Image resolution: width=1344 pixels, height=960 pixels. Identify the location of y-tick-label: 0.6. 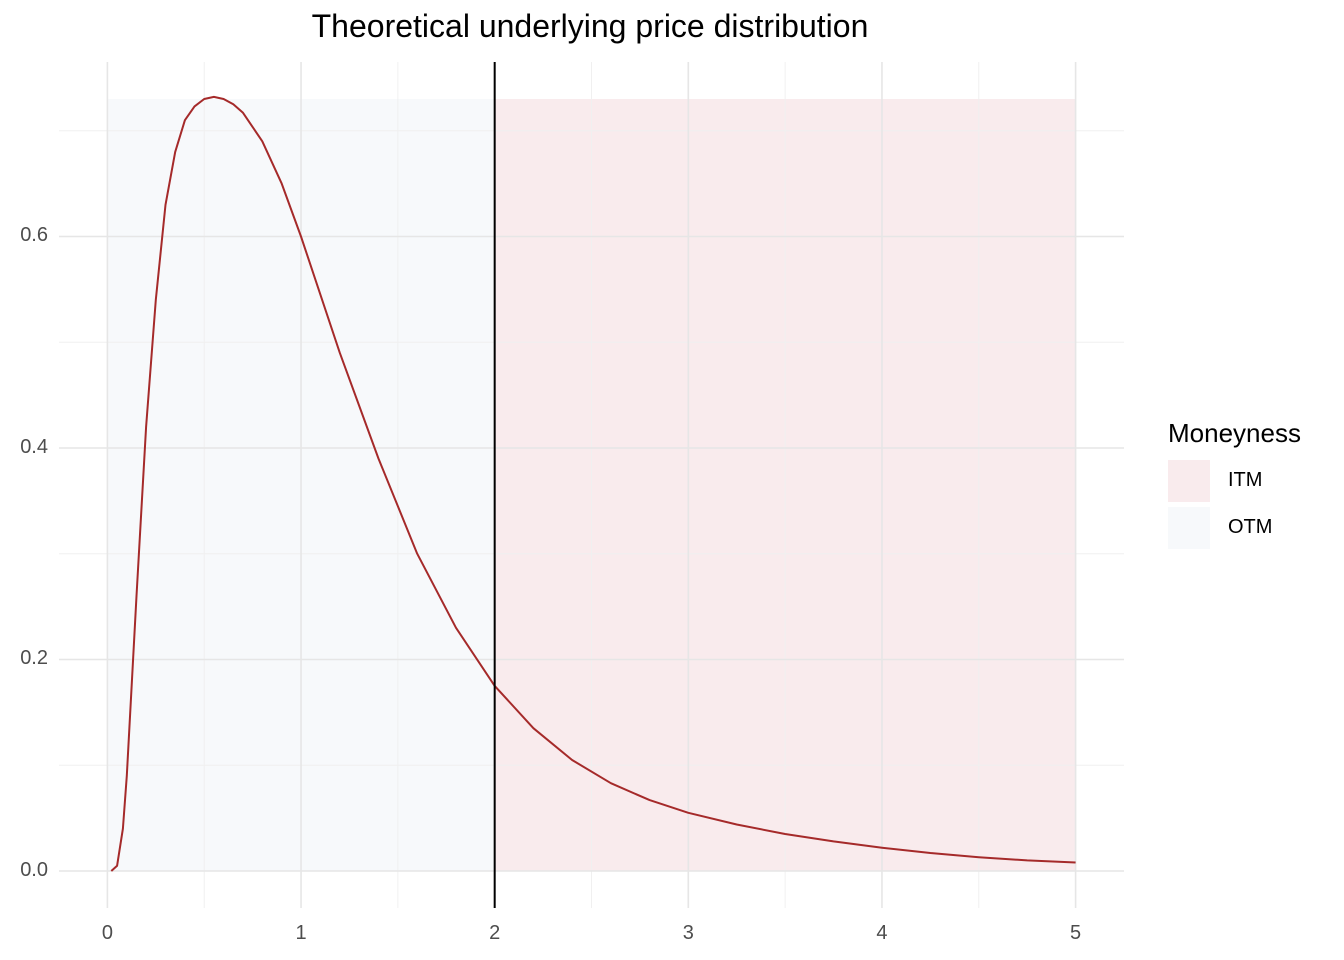
(34, 235).